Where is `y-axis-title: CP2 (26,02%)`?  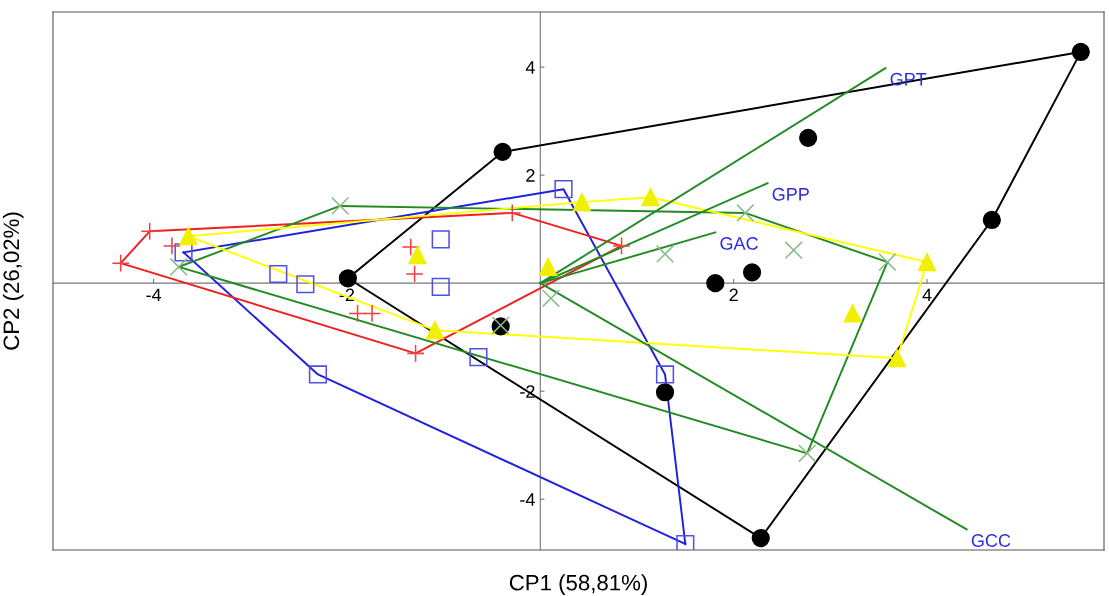 y-axis-title: CP2 (26,02%) is located at coordinates (13, 281).